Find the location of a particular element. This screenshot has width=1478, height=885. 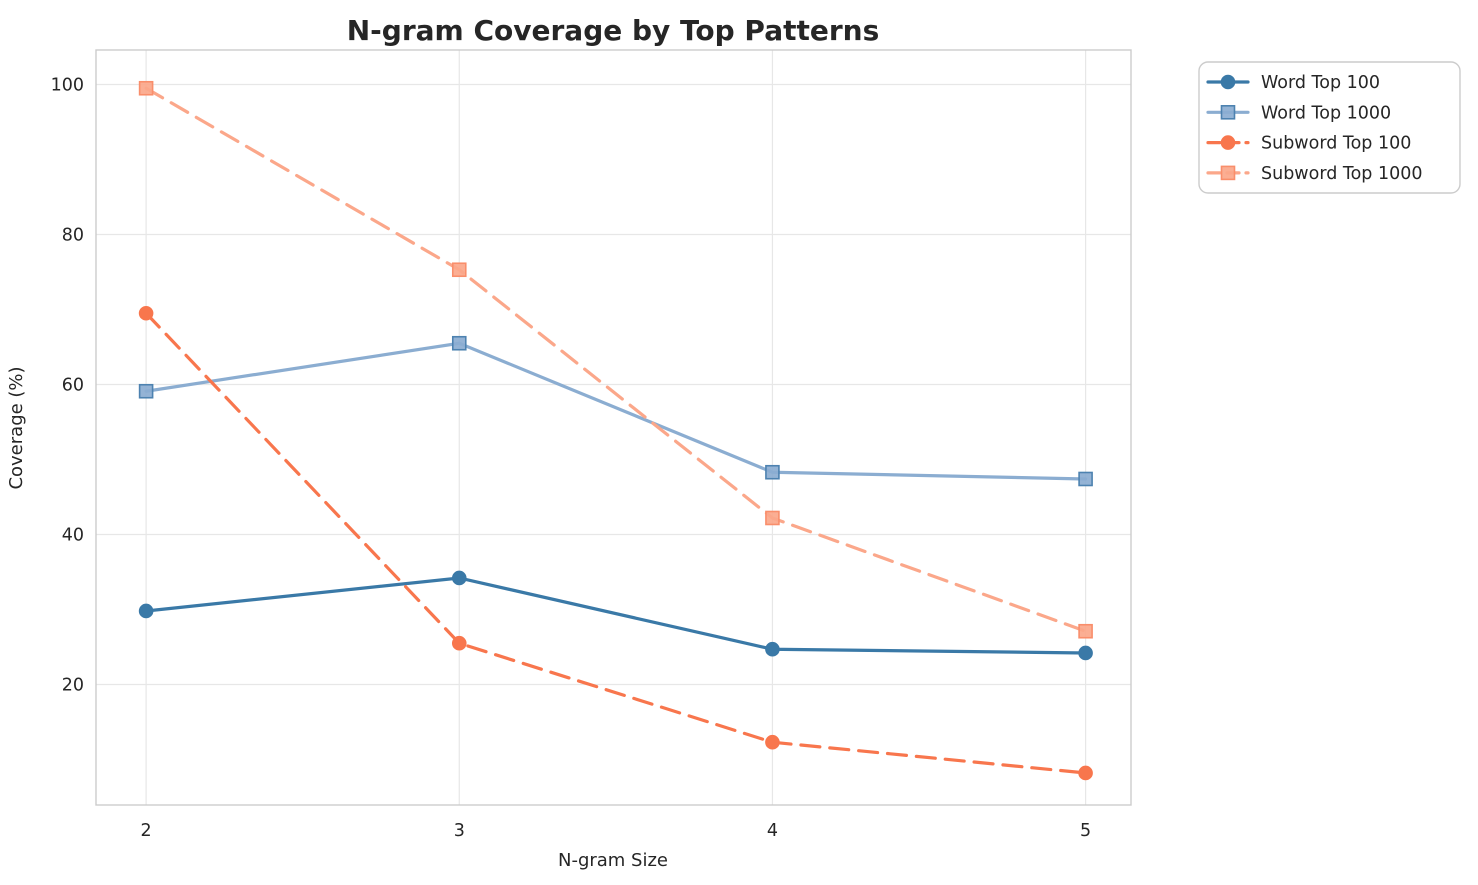

x-axis-label: N-gram Size is located at coordinates (613, 860).